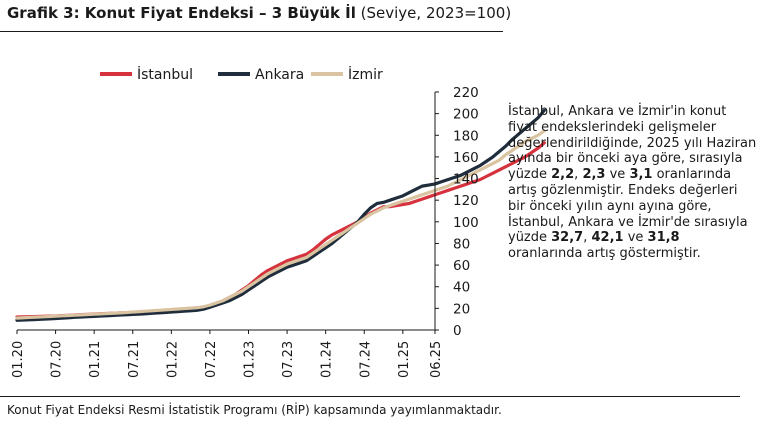 This screenshot has height=422, width=760. I want to click on istanbul-yoy-value: 32,7, so click(567, 238).